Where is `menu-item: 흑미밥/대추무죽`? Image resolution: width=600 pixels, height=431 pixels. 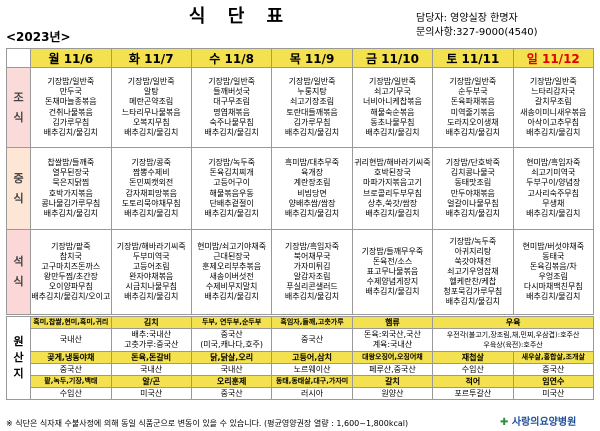 menu-item: 흑미밥/대추무죽 is located at coordinates (312, 163).